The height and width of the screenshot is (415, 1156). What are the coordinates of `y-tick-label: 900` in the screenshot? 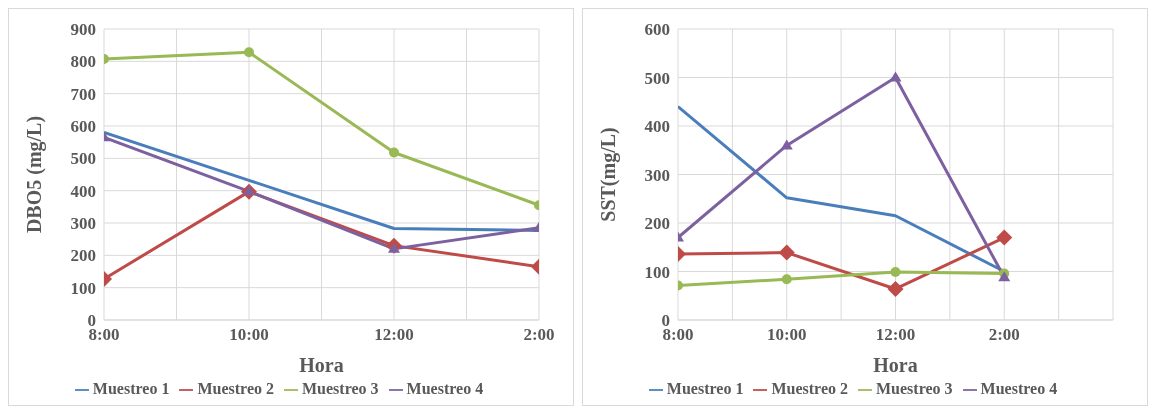 It's located at (83, 30).